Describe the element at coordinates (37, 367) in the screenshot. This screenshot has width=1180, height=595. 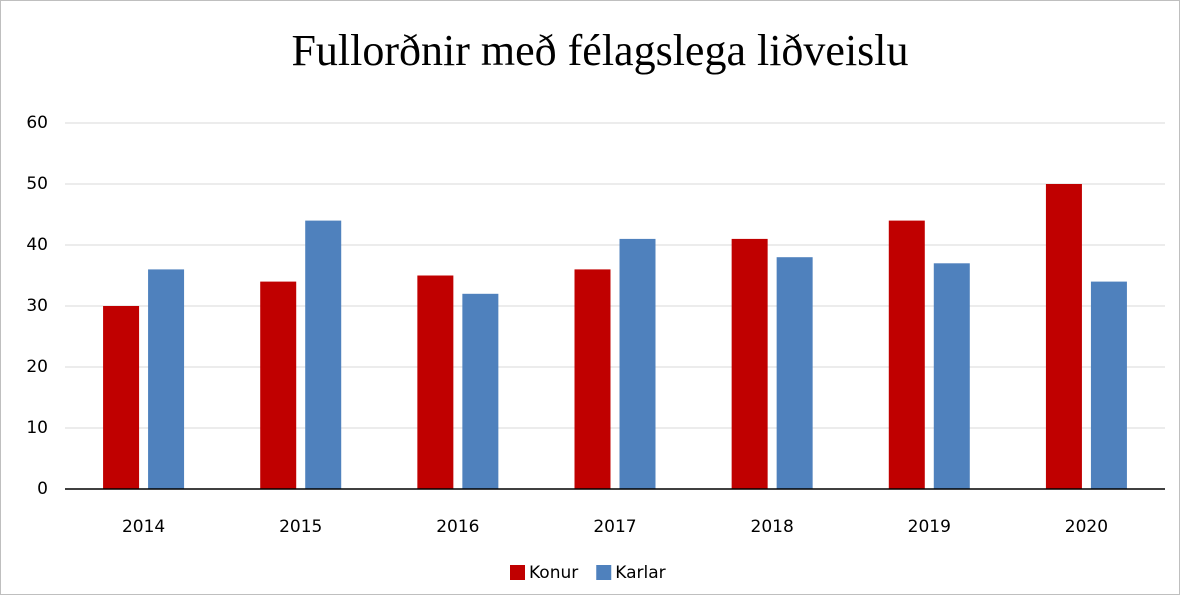
I see `y-tick-label: 20` at that location.